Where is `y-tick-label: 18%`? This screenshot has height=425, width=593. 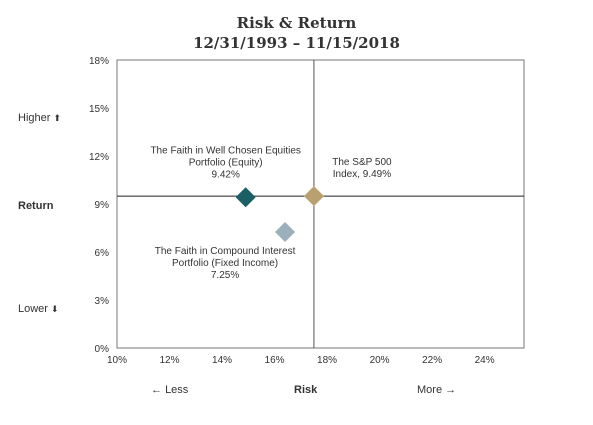 y-tick-label: 18% is located at coordinates (99, 61).